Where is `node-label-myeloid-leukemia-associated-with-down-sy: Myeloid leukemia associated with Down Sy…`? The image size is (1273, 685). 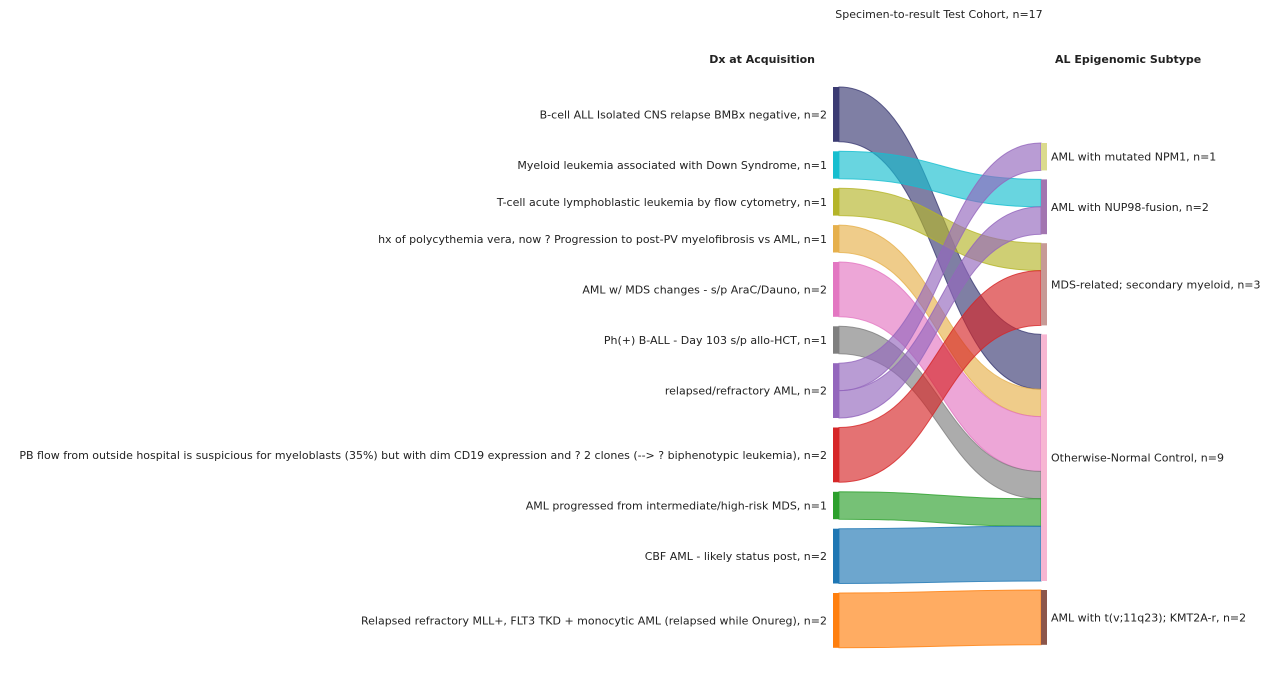 node-label-myeloid-leukemia-associated-with-down-sy: Myeloid leukemia associated with Down Sy… is located at coordinates (672, 165).